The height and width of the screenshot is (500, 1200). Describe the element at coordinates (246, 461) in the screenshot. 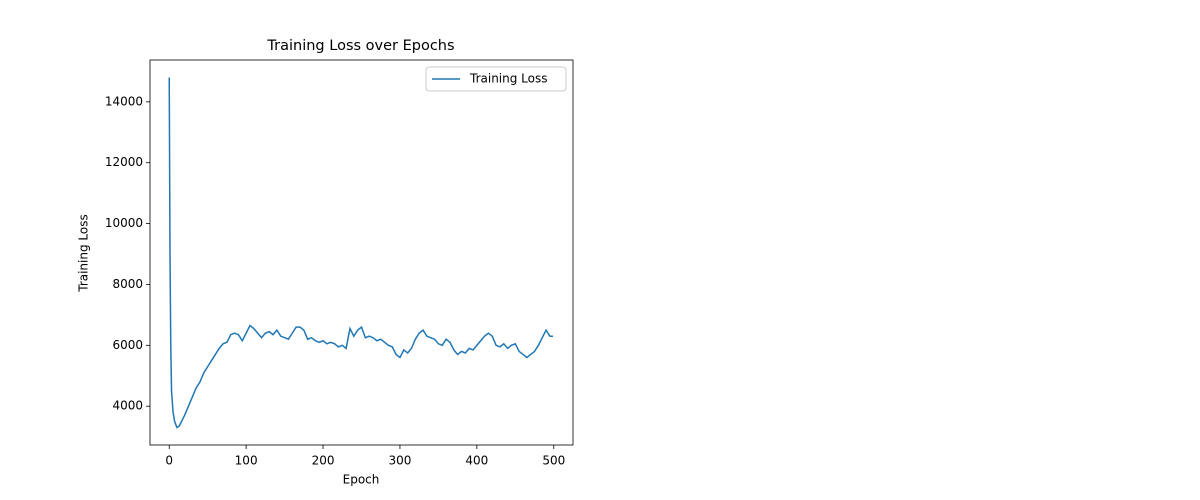

I see `x-tick-label: 100` at that location.